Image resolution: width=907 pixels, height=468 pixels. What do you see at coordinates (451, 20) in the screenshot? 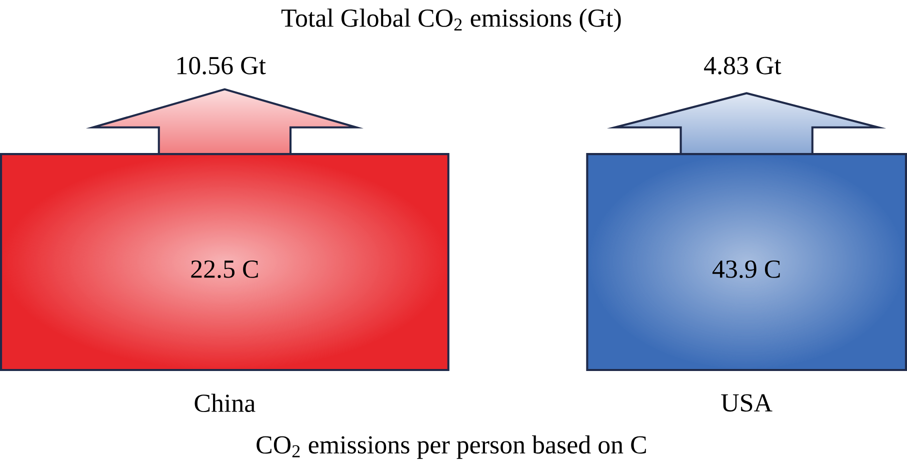
I see `text: Total Global CO$_{2}$ emissions (Gt)` at bounding box center [451, 20].